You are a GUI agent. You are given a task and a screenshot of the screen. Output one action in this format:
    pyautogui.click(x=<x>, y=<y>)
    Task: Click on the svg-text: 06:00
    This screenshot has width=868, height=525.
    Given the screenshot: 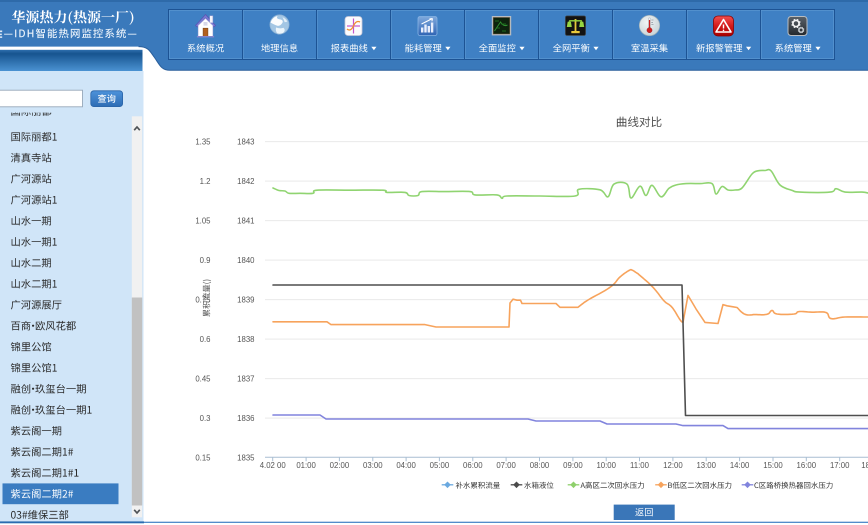 What is the action you would take?
    pyautogui.click(x=473, y=465)
    